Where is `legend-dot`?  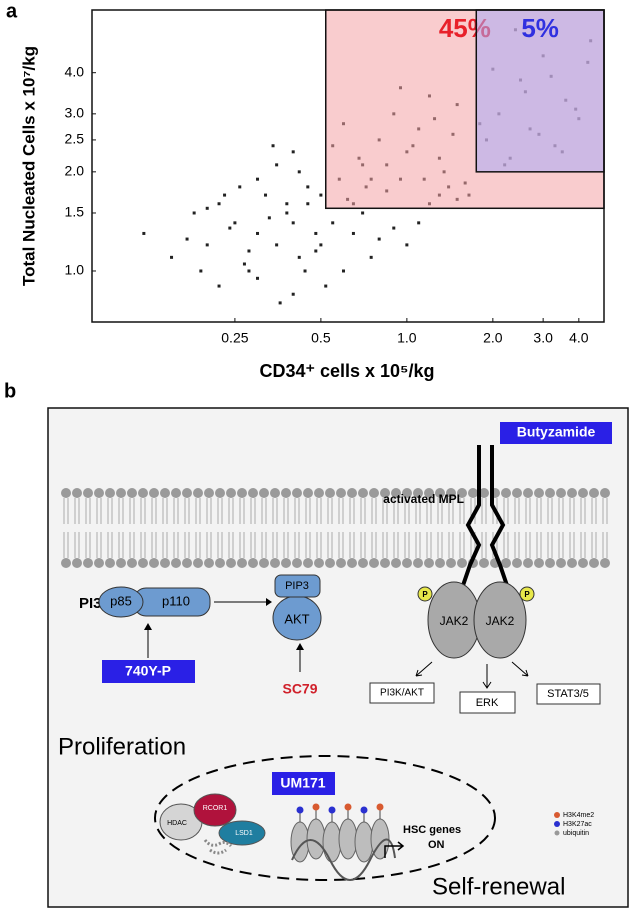
legend-dot is located at coordinates (557, 815).